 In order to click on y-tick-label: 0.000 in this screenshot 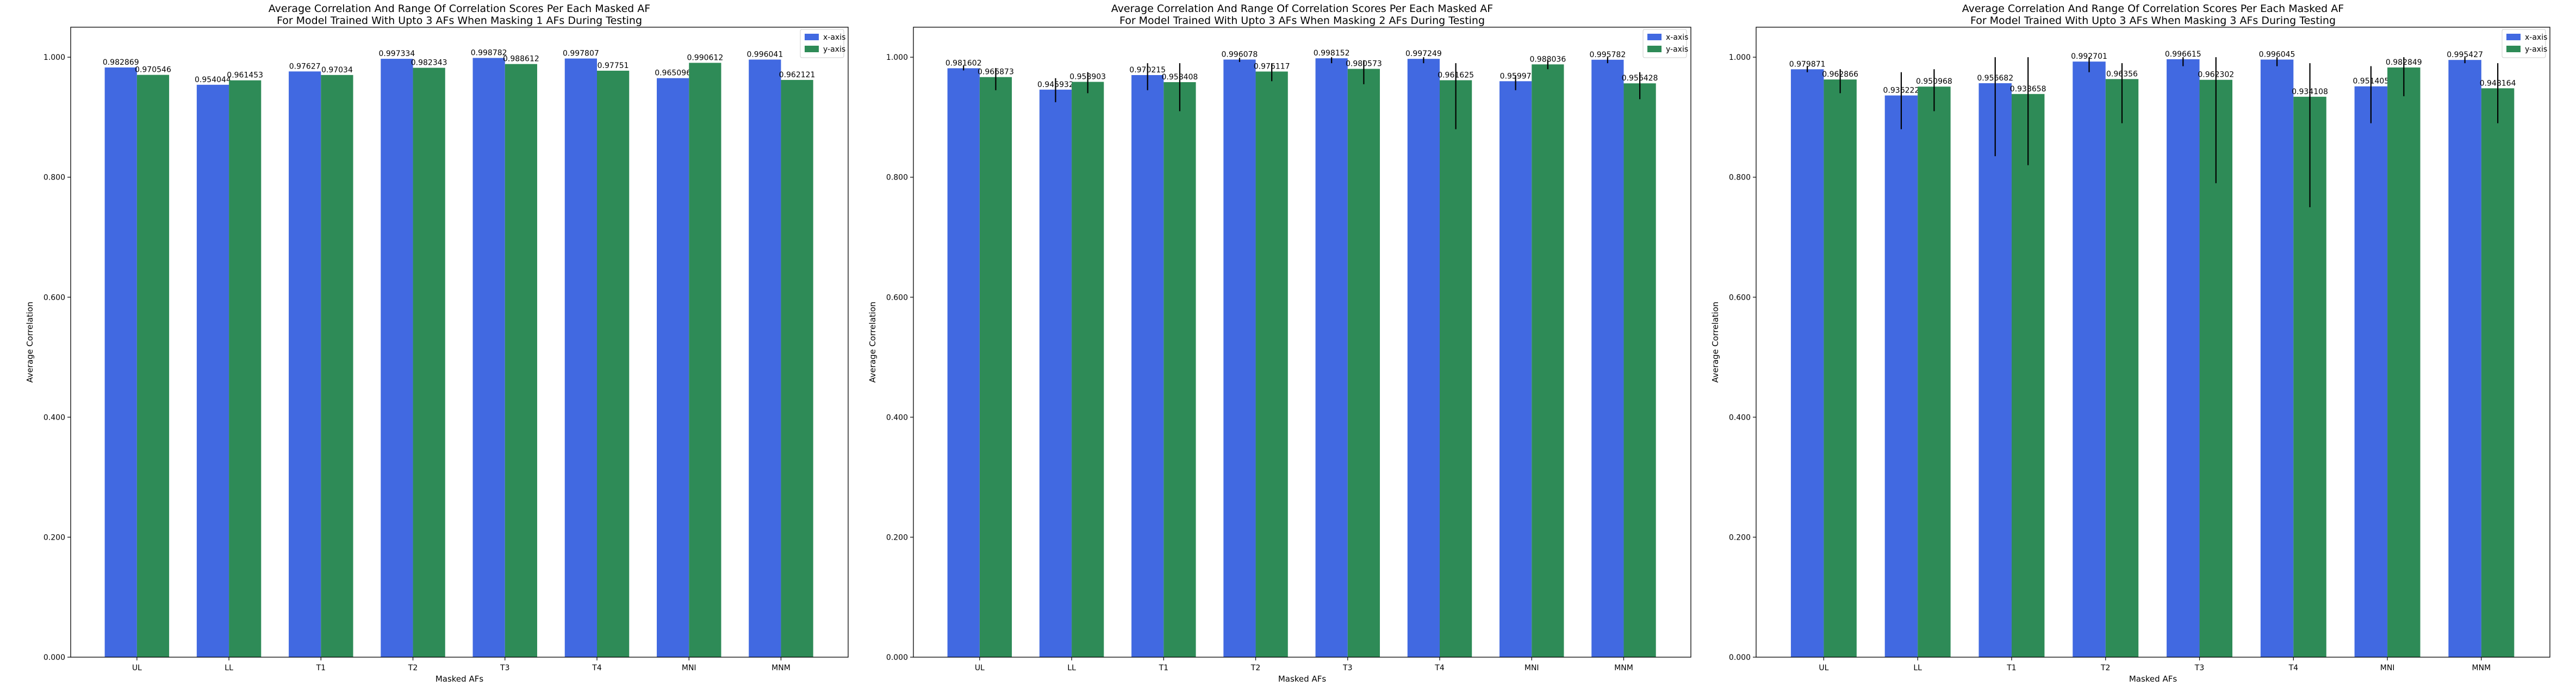, I will do `click(1740, 657)`.